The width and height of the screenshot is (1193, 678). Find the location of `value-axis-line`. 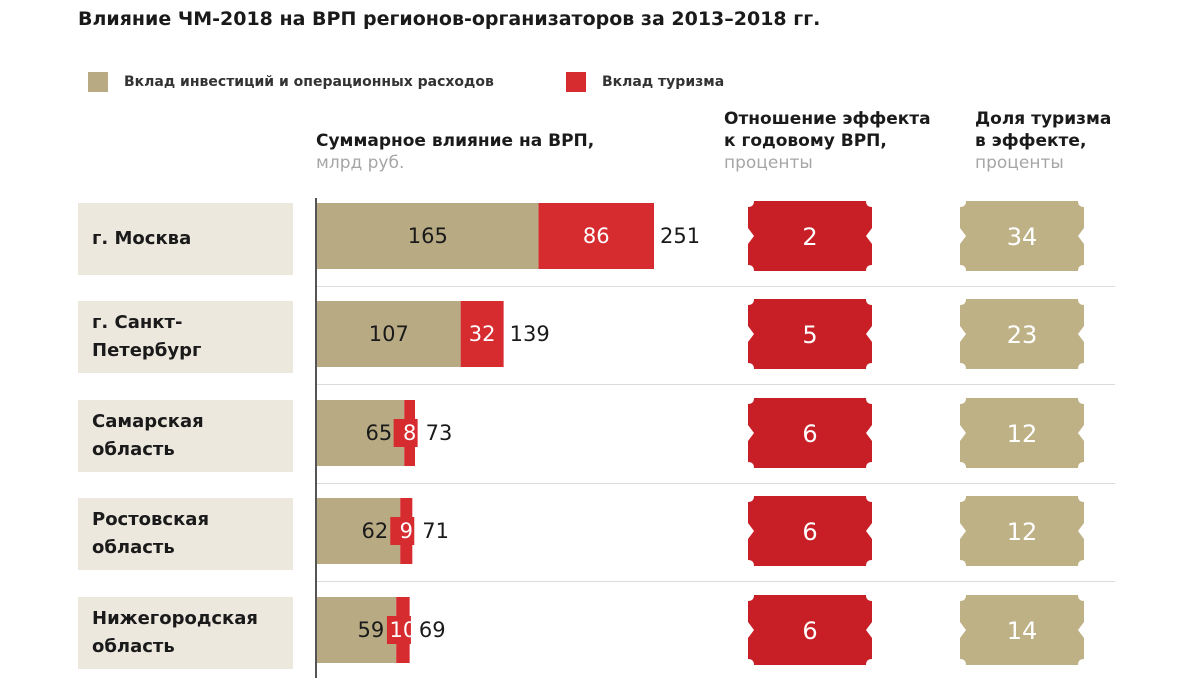

value-axis-line is located at coordinates (316, 438).